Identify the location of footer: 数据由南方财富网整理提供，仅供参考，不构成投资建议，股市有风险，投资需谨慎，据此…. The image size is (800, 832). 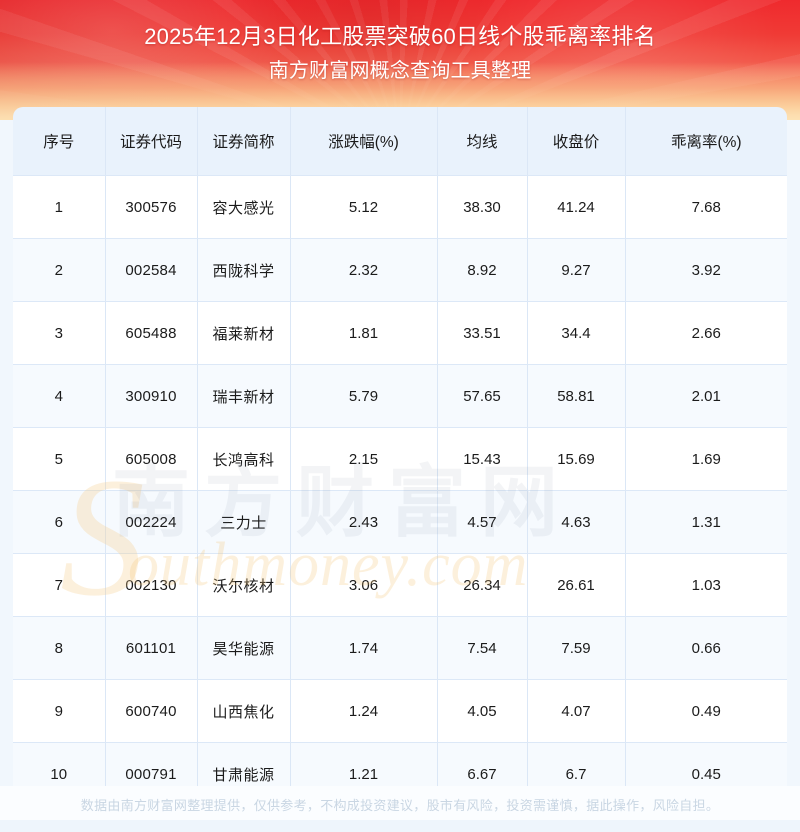
(400, 809).